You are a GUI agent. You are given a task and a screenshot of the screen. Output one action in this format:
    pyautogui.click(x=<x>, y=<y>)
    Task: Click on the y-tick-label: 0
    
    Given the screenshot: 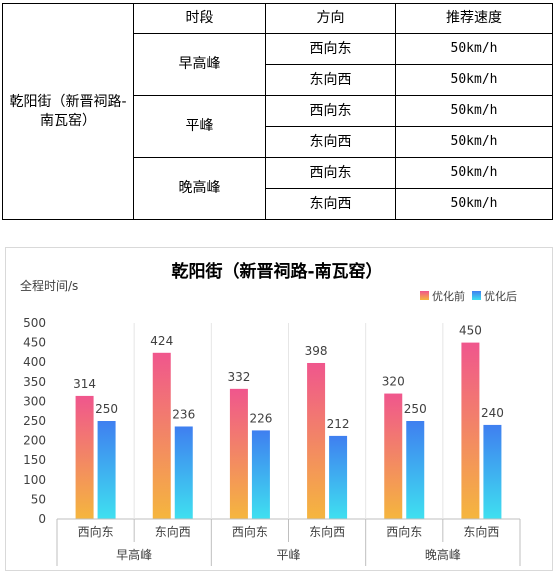 What is the action you would take?
    pyautogui.click(x=42, y=519)
    